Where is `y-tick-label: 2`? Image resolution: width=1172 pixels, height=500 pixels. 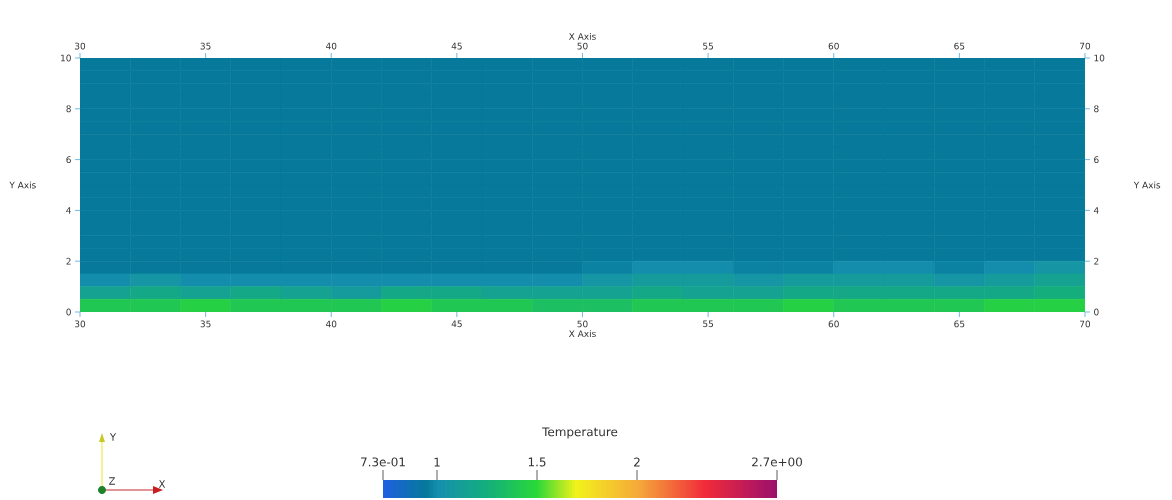
y-tick-label: 2 is located at coordinates (68, 261).